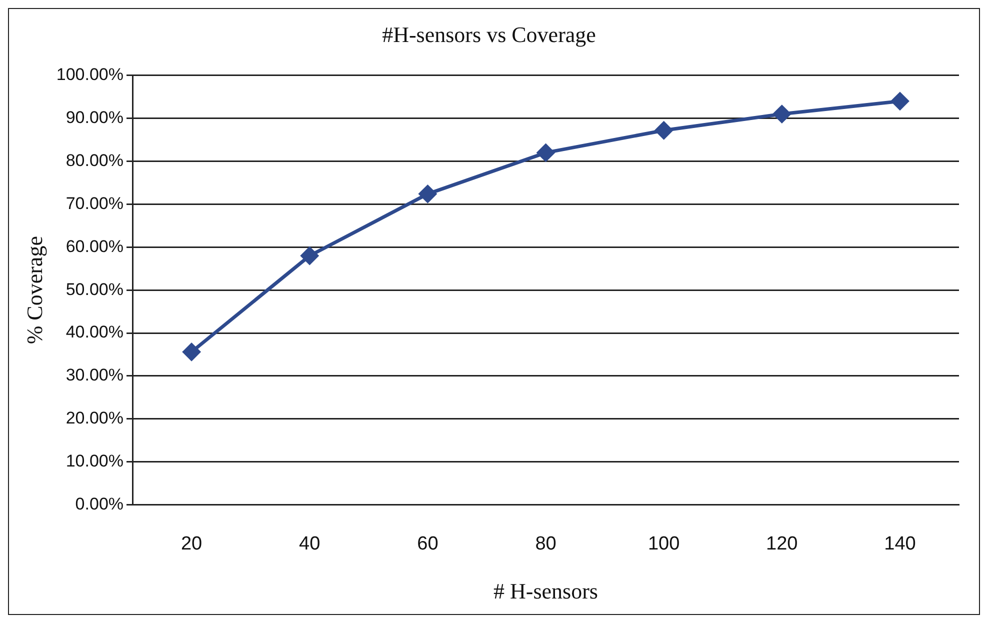 Image resolution: width=994 pixels, height=631 pixels. I want to click on y-tick-label: 80.00%, so click(95, 160).